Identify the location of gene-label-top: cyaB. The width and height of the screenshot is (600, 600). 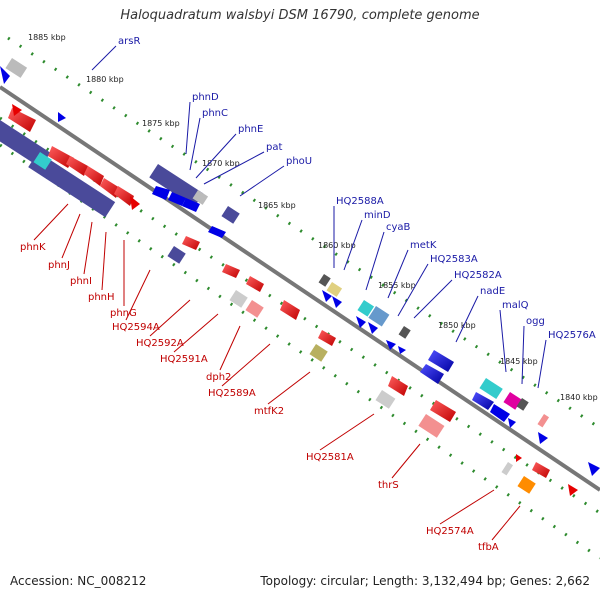
(398, 227).